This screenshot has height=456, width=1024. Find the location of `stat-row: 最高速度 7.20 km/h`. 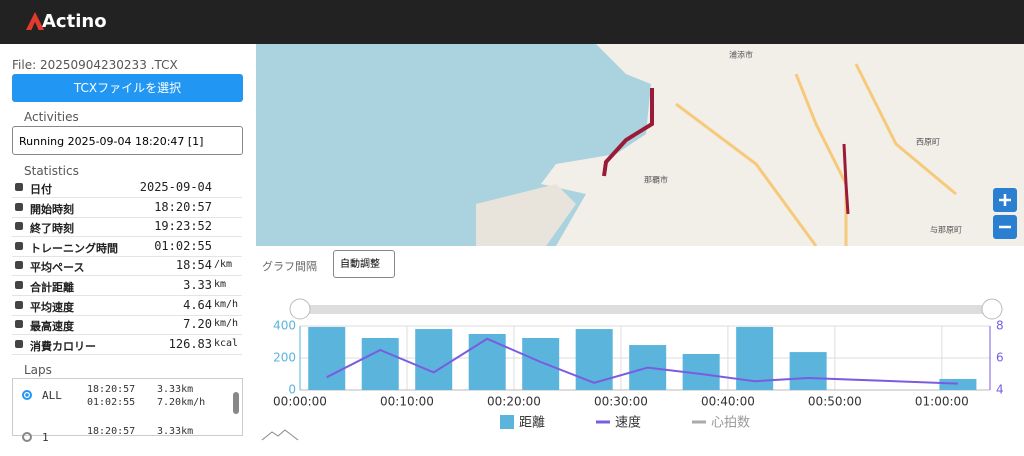

stat-row: 最高速度 7.20 km/h is located at coordinates (127, 325).